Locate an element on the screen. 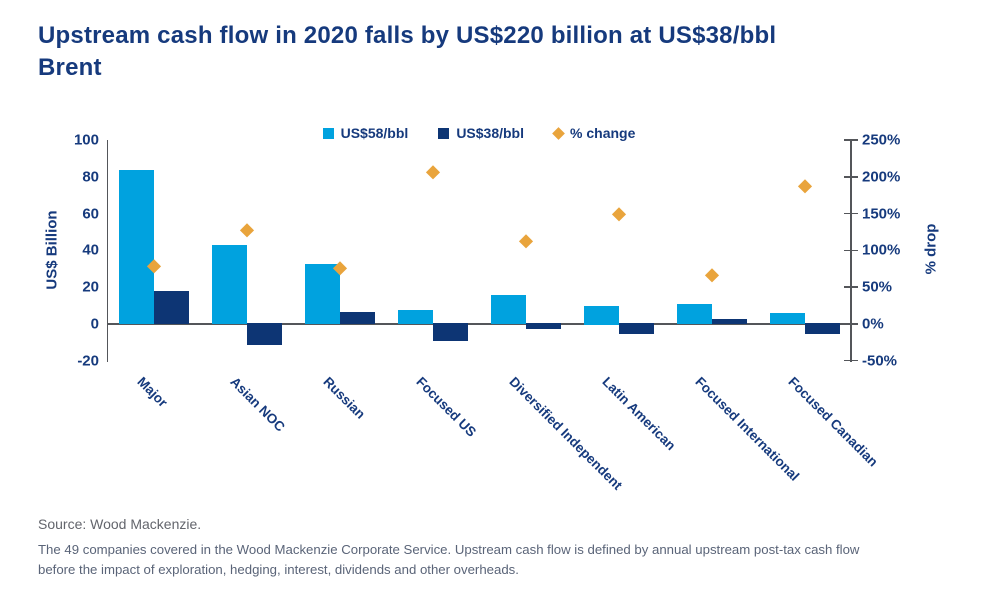  left-axis-line is located at coordinates (107, 251).